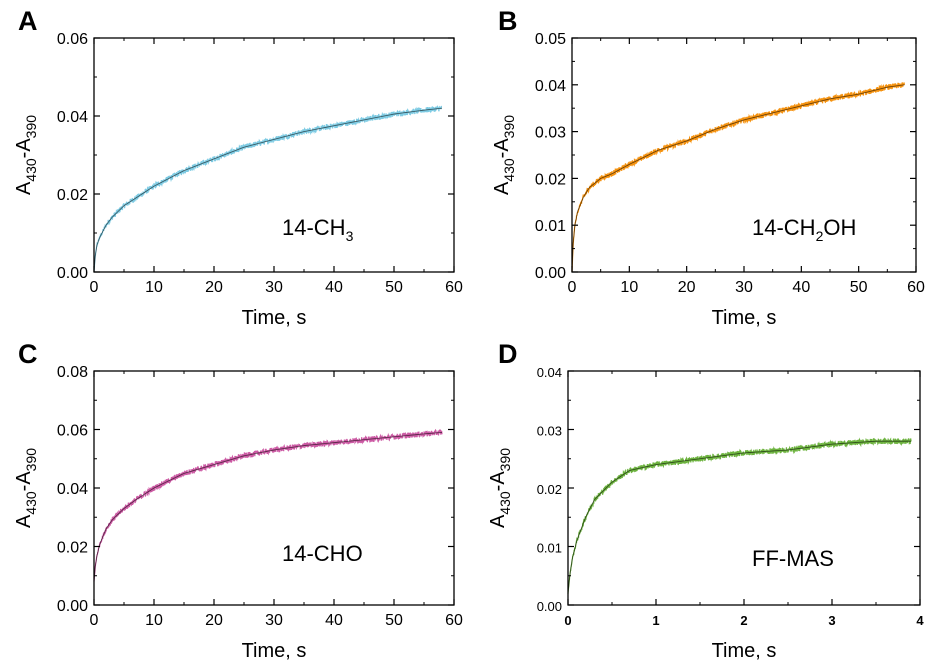  Describe the element at coordinates (743, 620) in the screenshot. I see `x-tick-label: 2` at that location.